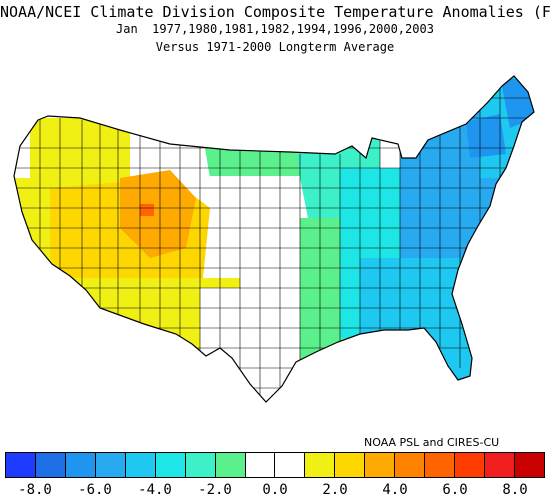  I want to click on legend-tick-label: 6.0, so click(455, 490).